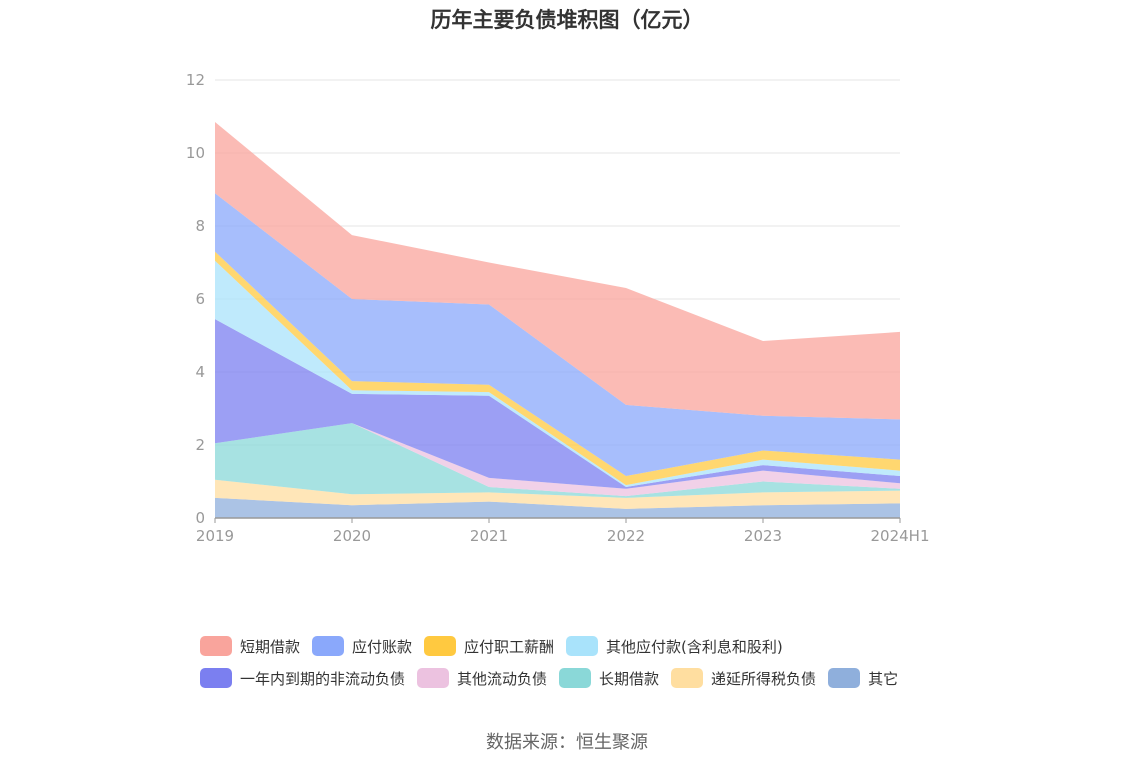  I want to click on legend-item: 其他流动负债, so click(482, 678).